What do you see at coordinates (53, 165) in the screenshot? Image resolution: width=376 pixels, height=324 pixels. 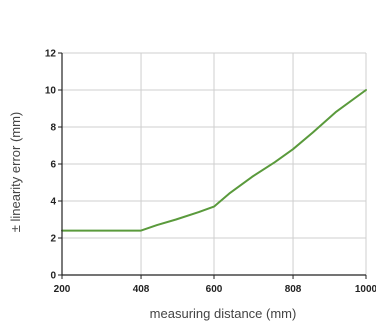 I see `y-tick-label: 6` at bounding box center [53, 165].